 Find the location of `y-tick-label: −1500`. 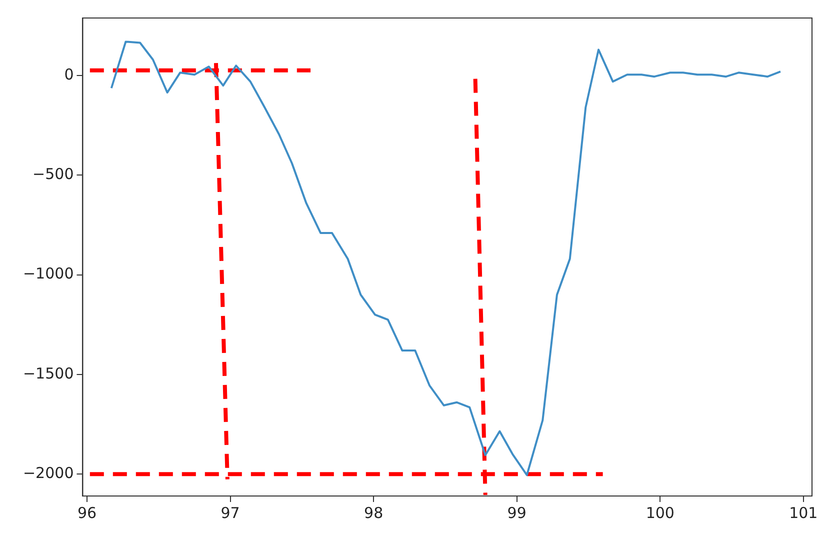

y-tick-label: −1500 is located at coordinates (48, 373).